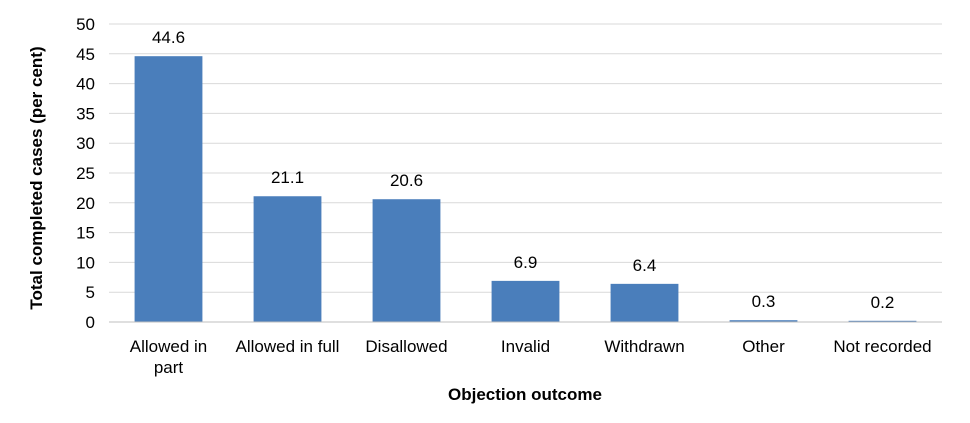 The height and width of the screenshot is (423, 970). Describe the element at coordinates (764, 301) in the screenshot. I see `data-label-5: 0.3` at that location.